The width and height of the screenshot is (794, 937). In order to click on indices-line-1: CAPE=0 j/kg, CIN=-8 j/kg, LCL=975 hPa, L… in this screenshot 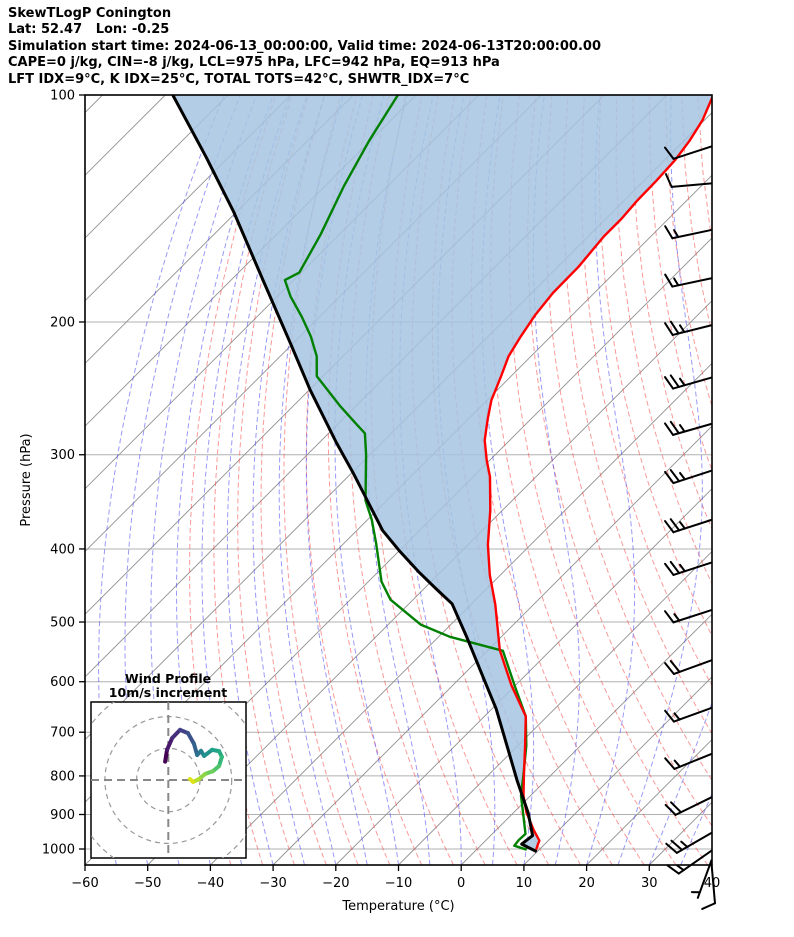, I will do `click(254, 63)`.